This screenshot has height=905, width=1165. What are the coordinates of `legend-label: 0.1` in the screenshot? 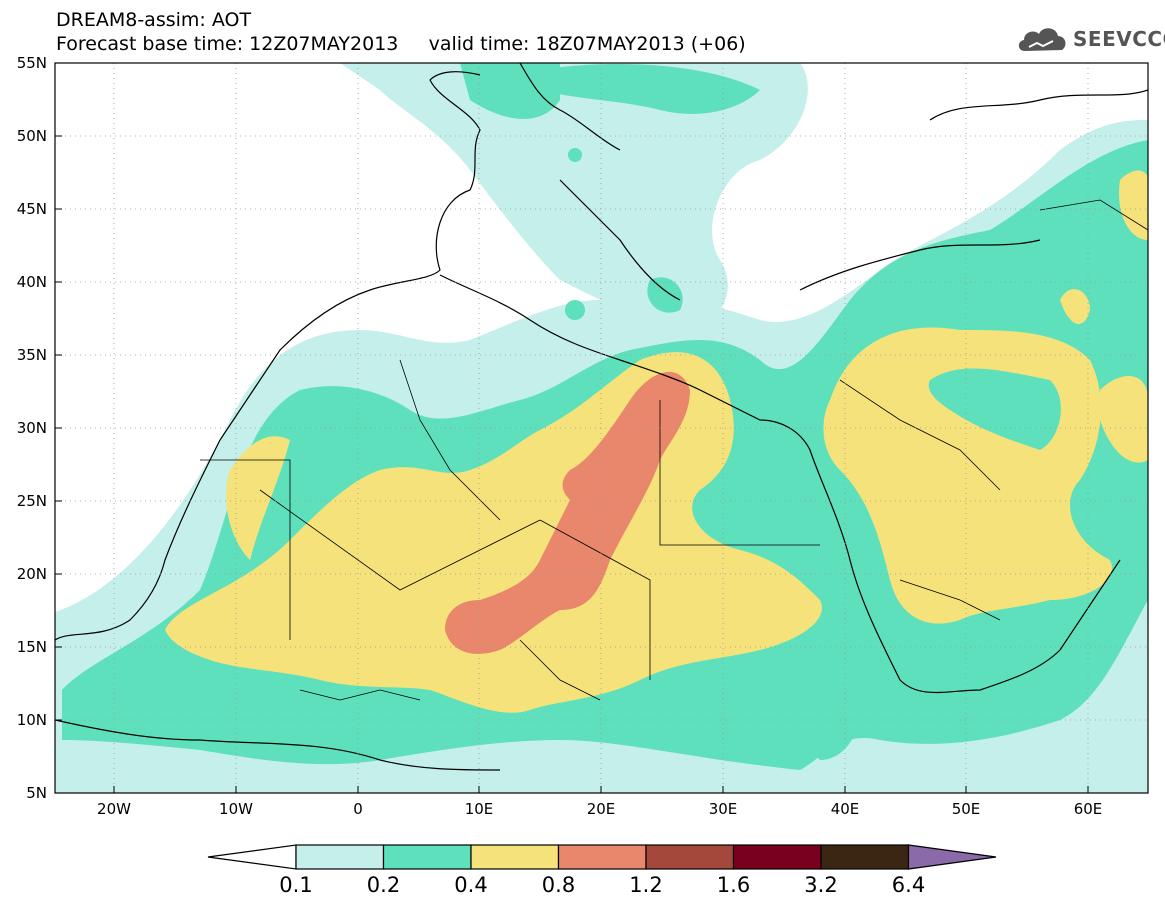 It's located at (295, 885).